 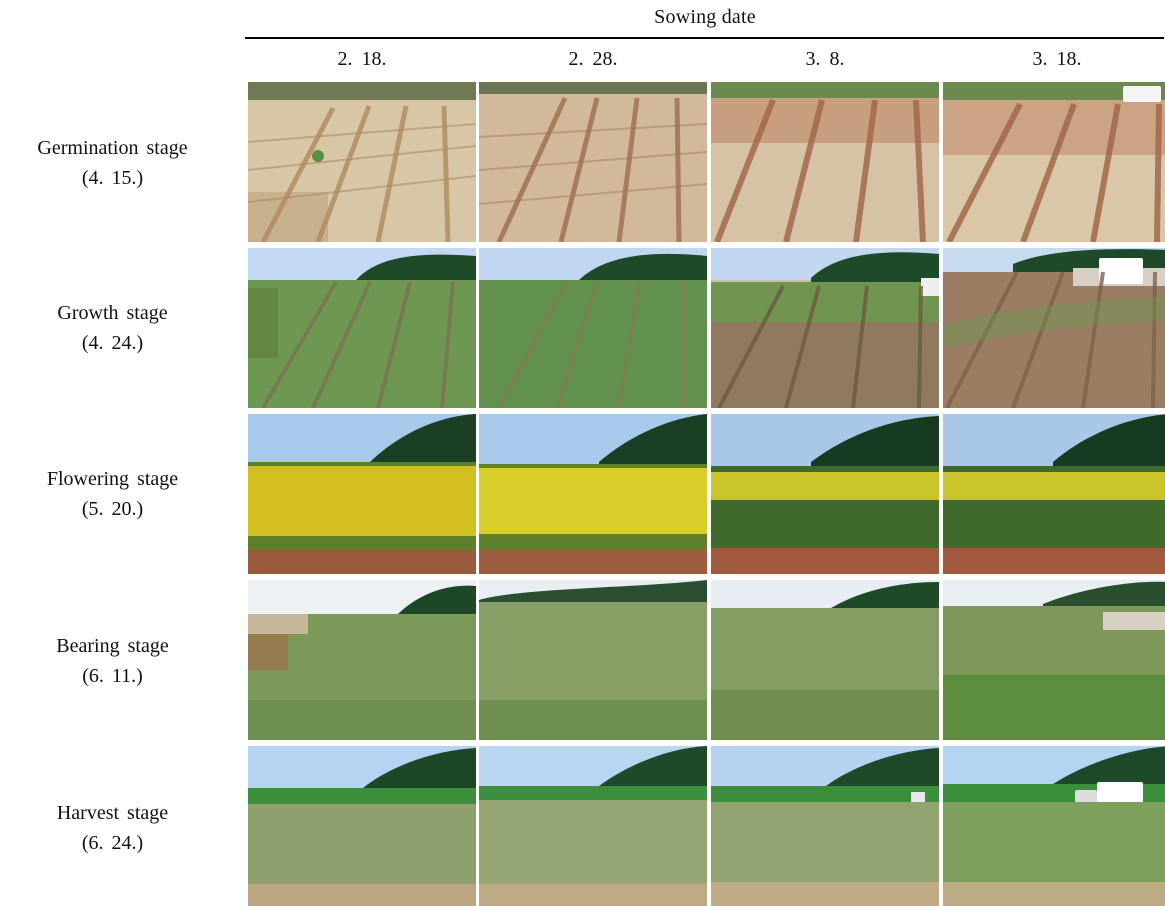 What do you see at coordinates (112, 813) in the screenshot?
I see `stage-name: Harvest stage` at bounding box center [112, 813].